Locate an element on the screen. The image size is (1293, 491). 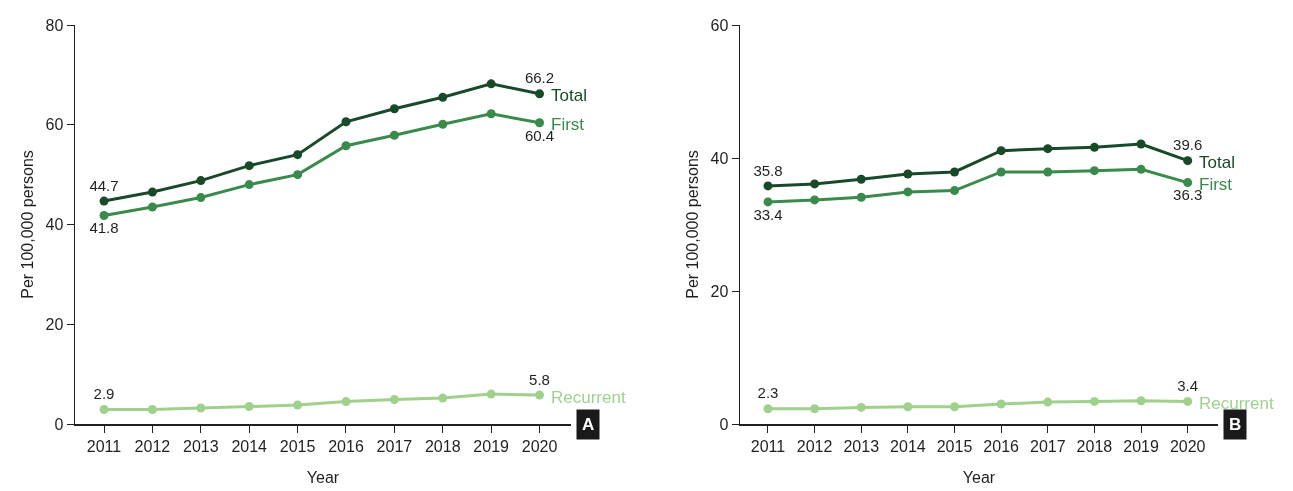
data-label: 33.4 is located at coordinates (768, 214).